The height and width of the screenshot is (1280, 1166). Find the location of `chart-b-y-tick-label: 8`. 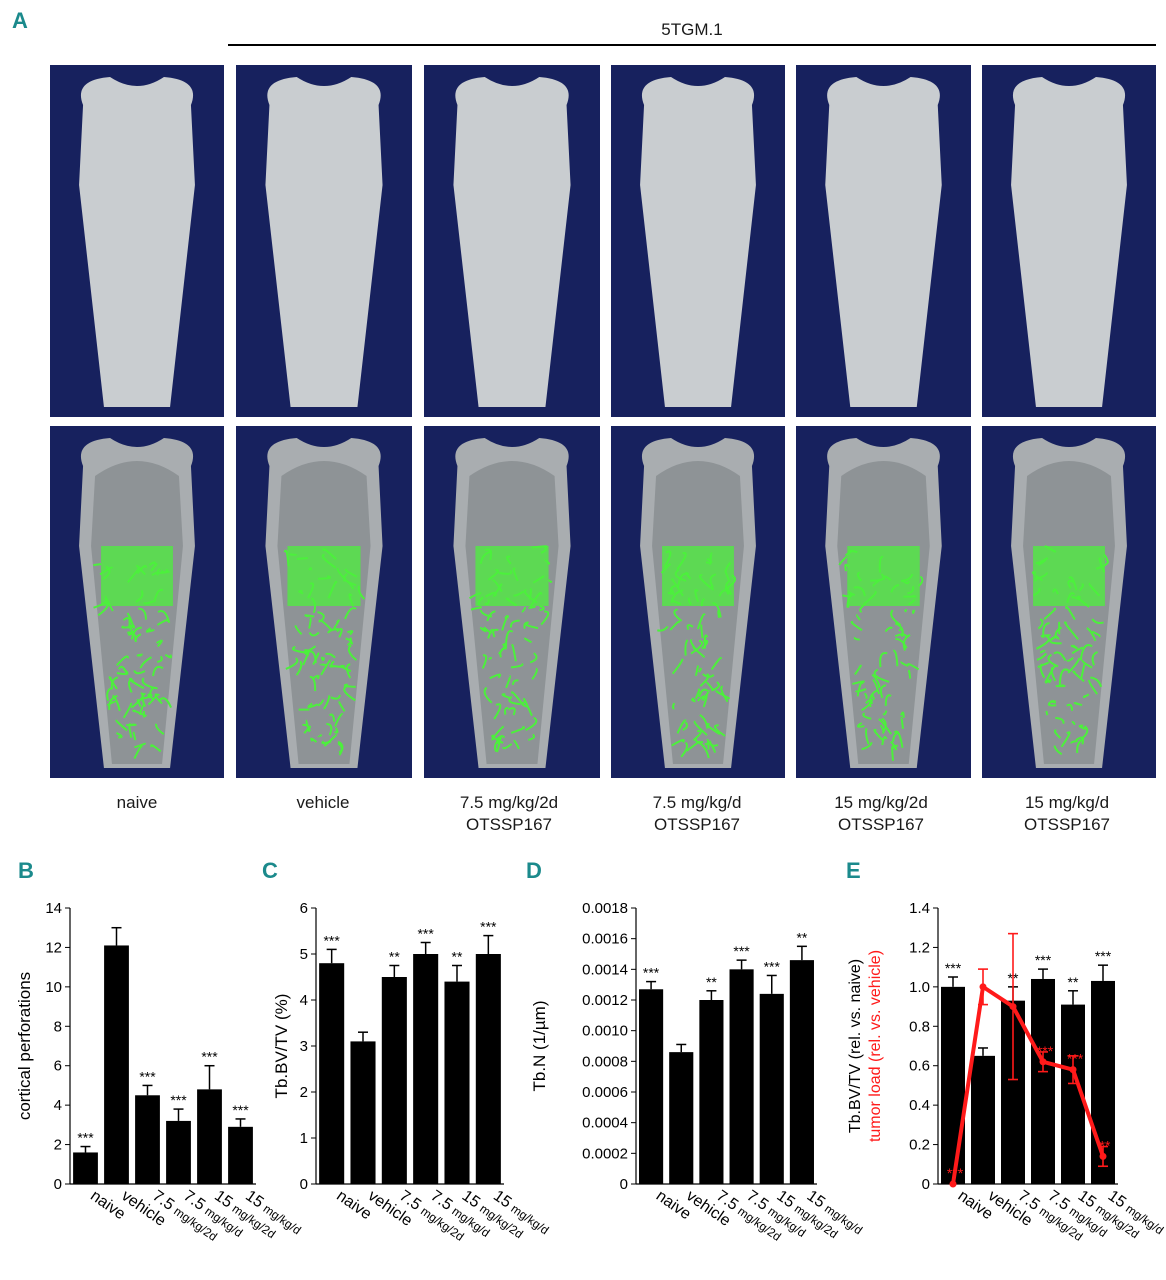

chart-b-y-tick-label: 8 is located at coordinates (58, 1026).